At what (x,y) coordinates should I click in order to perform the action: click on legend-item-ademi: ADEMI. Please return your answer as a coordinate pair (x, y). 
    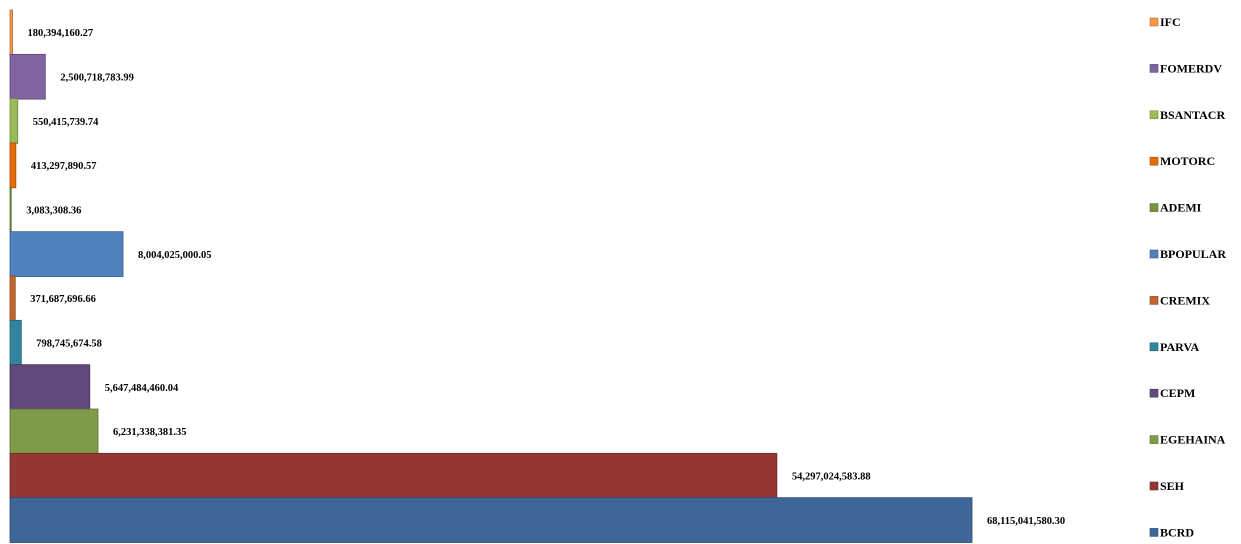
    Looking at the image, I should click on (1175, 208).